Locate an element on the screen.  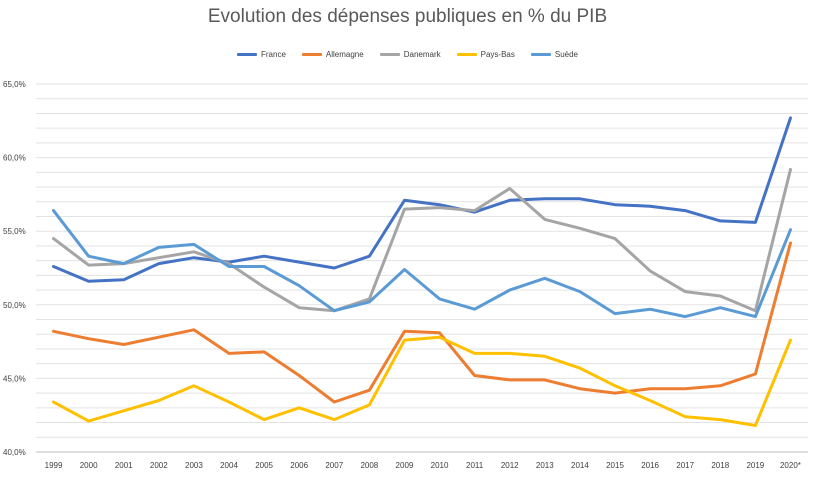
legend-item-pays-bas: Pays-Bas is located at coordinates (485, 54).